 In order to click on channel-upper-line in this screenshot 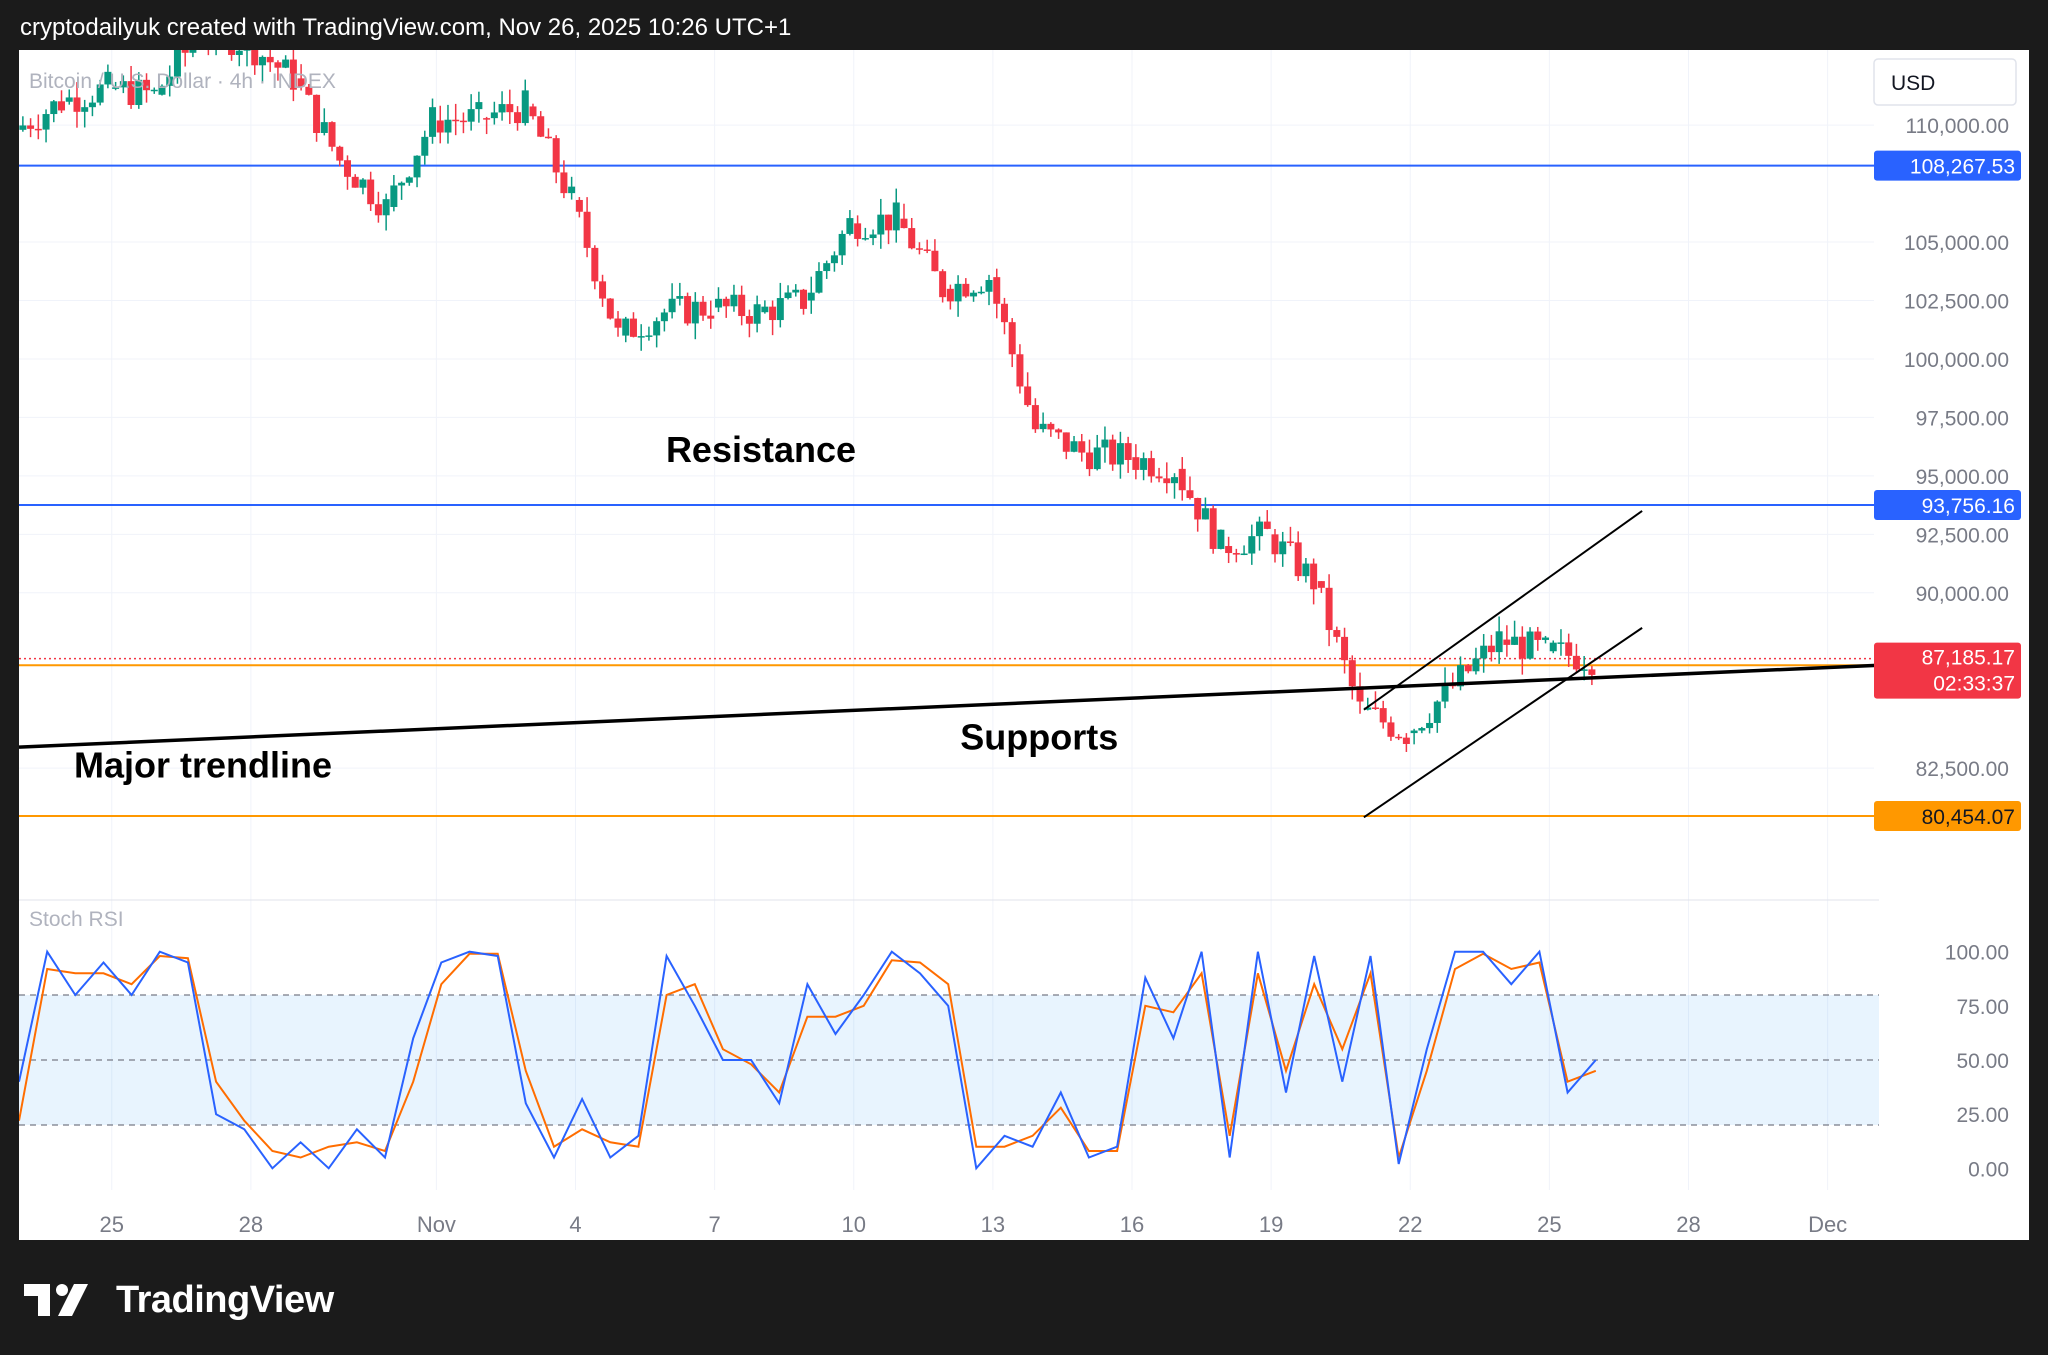, I will do `click(1503, 610)`.